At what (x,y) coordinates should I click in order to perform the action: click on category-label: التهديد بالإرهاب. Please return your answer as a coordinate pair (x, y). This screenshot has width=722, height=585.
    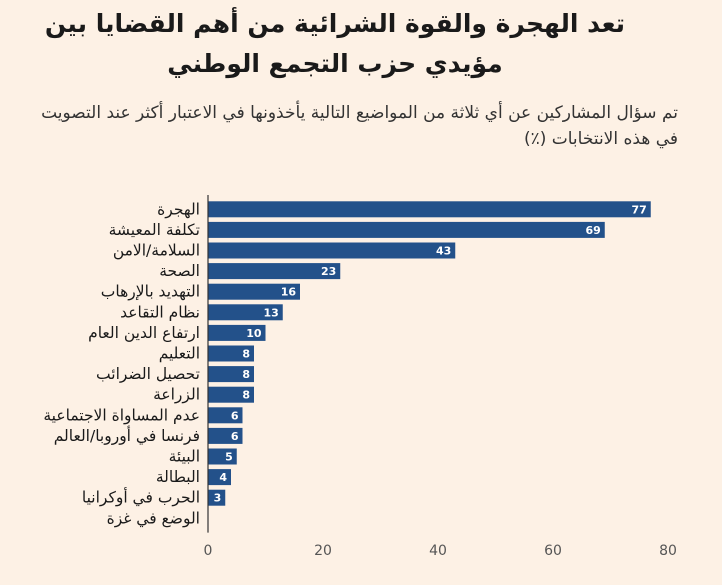
    Looking at the image, I should click on (150, 292).